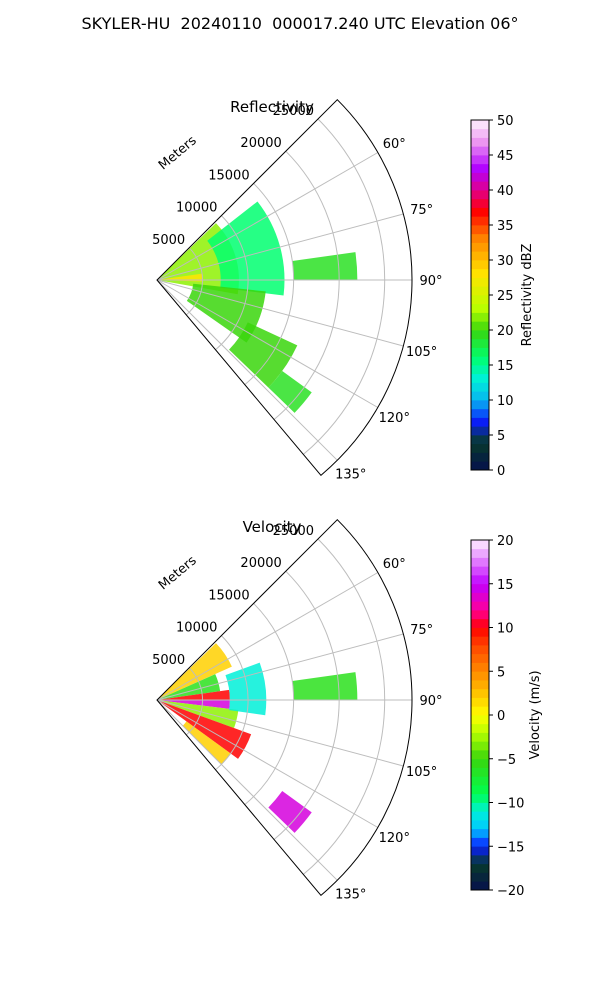 The image size is (600, 1000). What do you see at coordinates (272, 527) in the screenshot?
I see `panel-title: Velocity` at bounding box center [272, 527].